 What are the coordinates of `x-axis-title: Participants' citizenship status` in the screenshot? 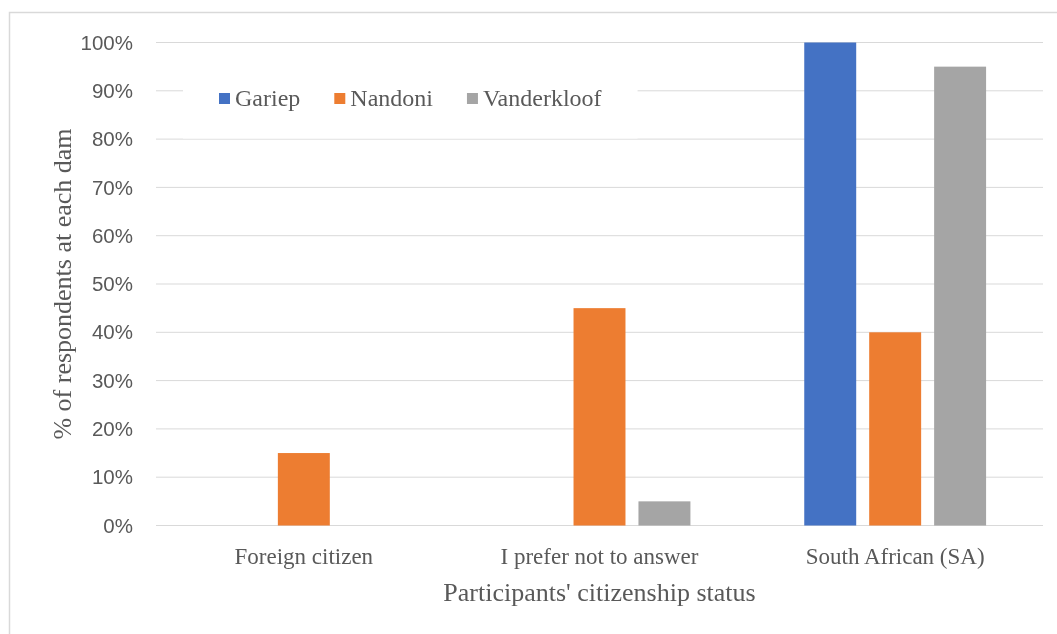 It's located at (599, 592).